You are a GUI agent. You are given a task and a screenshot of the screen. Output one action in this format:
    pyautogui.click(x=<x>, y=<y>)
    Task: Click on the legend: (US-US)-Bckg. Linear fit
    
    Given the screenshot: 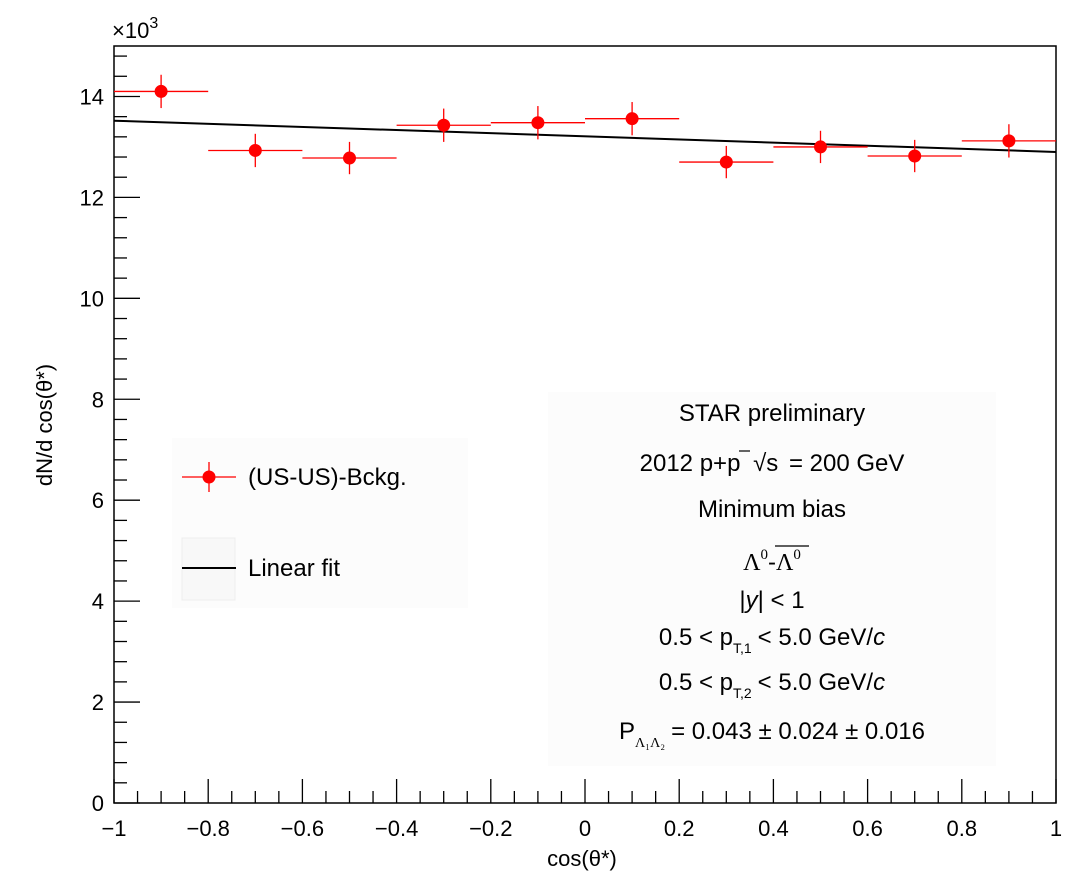 What is the action you would take?
    pyautogui.click(x=294, y=531)
    